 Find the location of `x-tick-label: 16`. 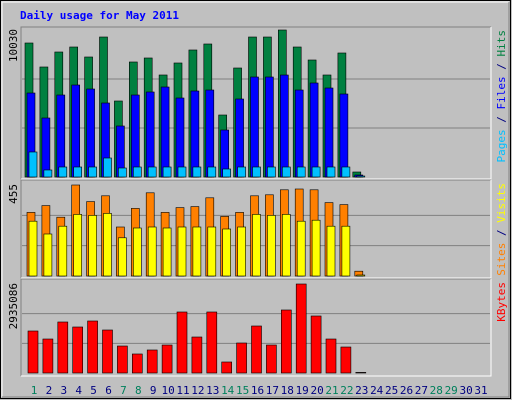

x-tick-label: 16 is located at coordinates (257, 390).